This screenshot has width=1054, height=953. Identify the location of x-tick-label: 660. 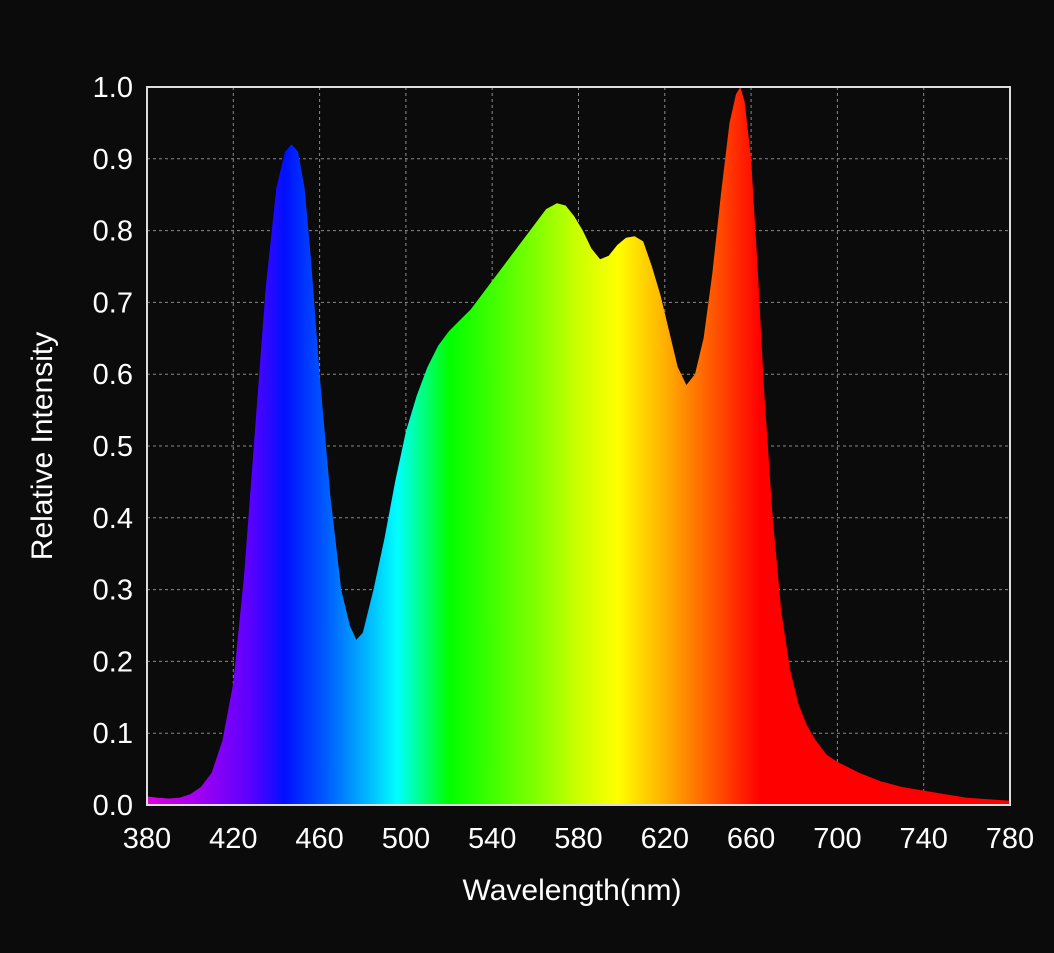
(751, 839).